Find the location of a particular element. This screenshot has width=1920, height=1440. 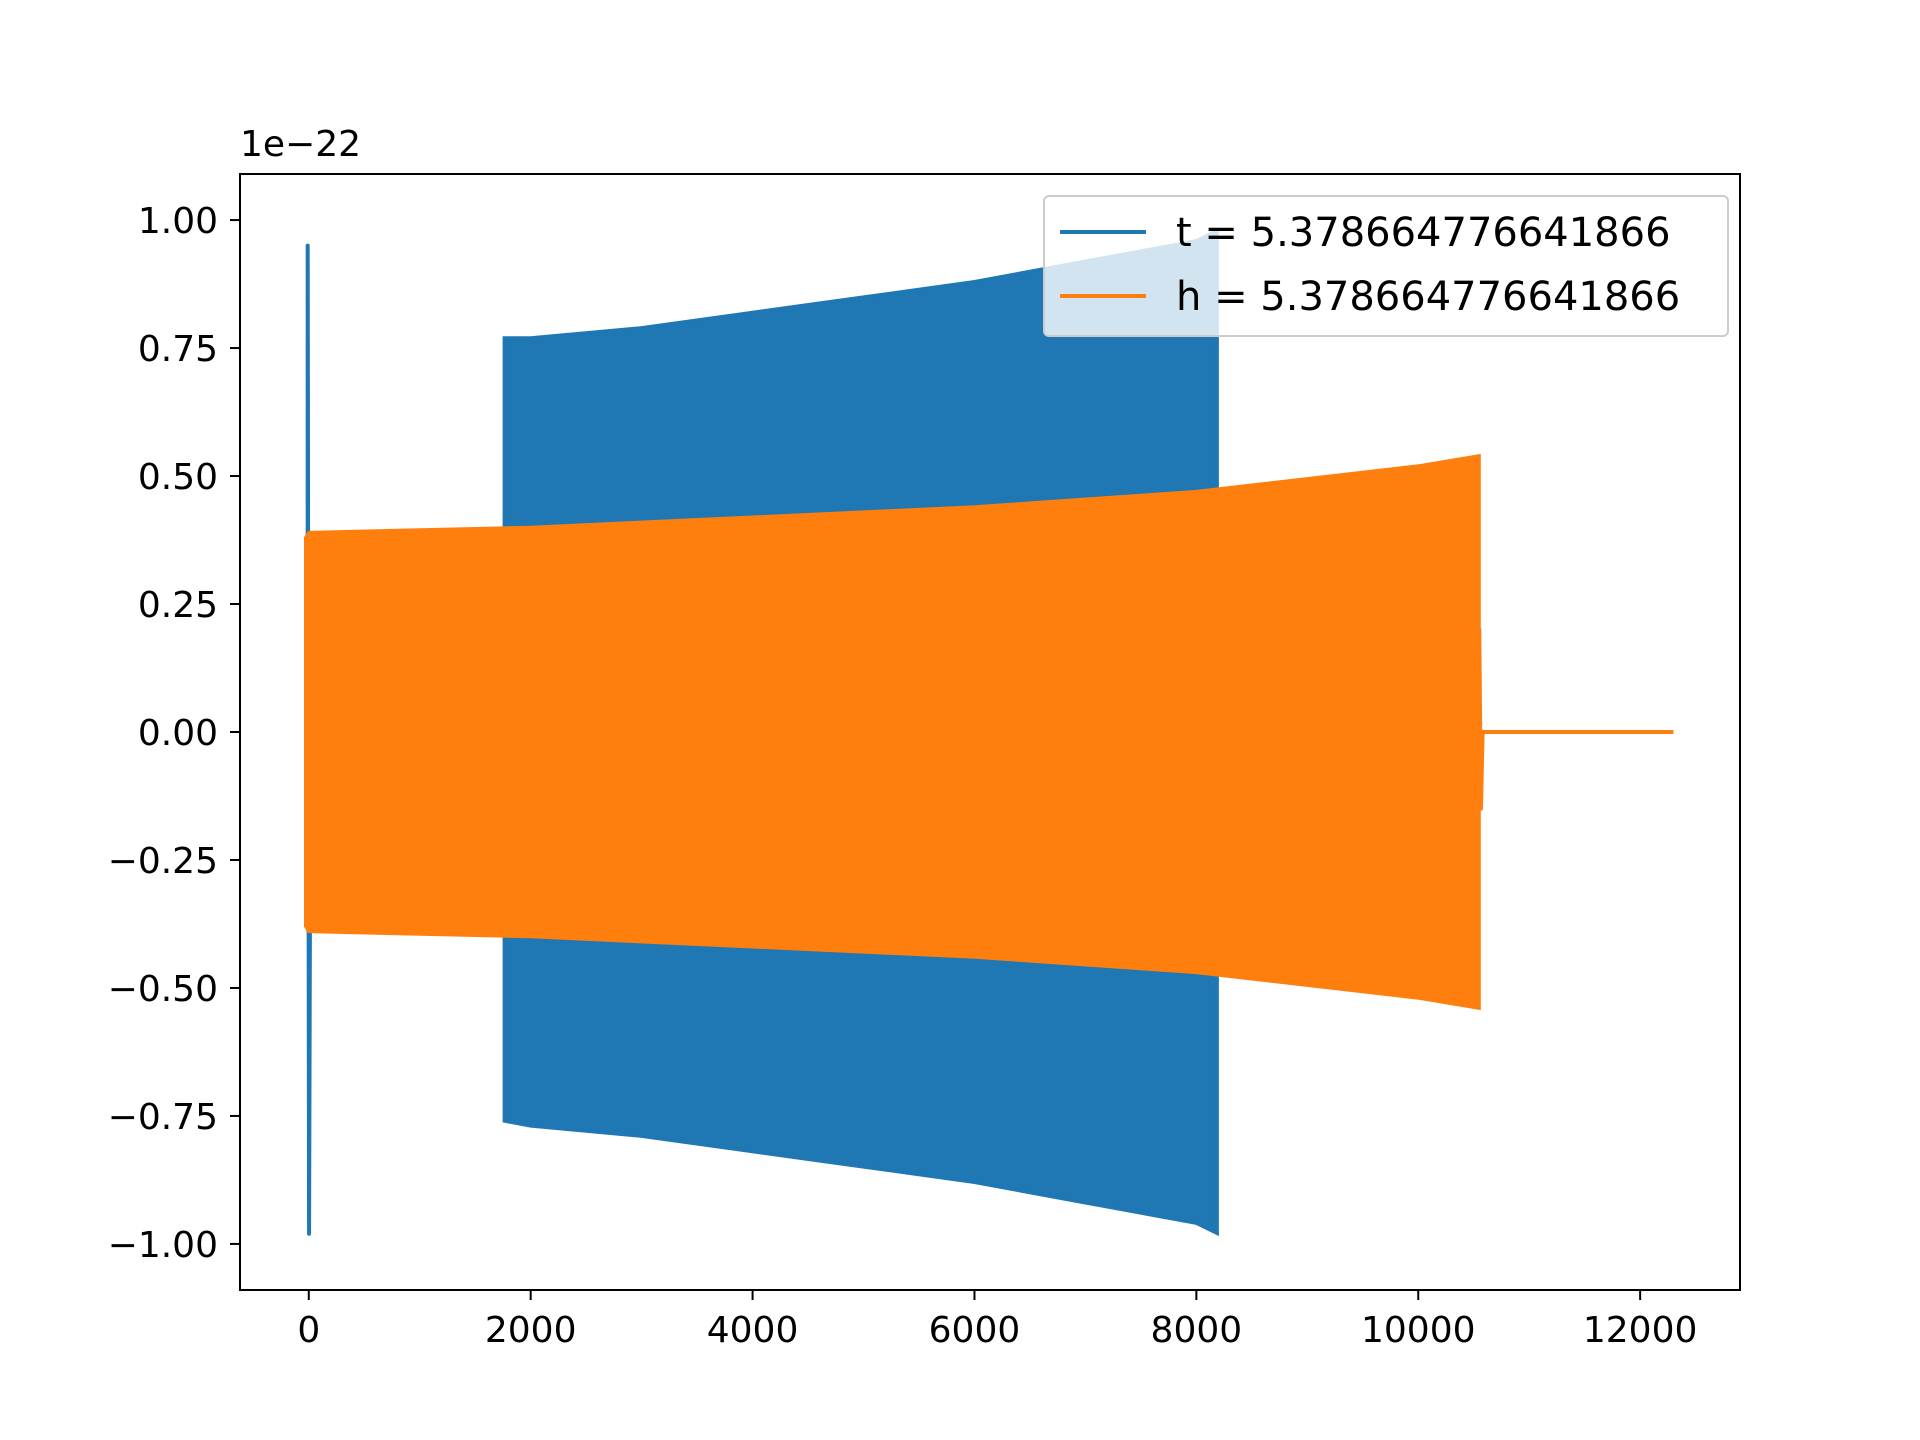

x-tick-label: 0 is located at coordinates (308, 1330).